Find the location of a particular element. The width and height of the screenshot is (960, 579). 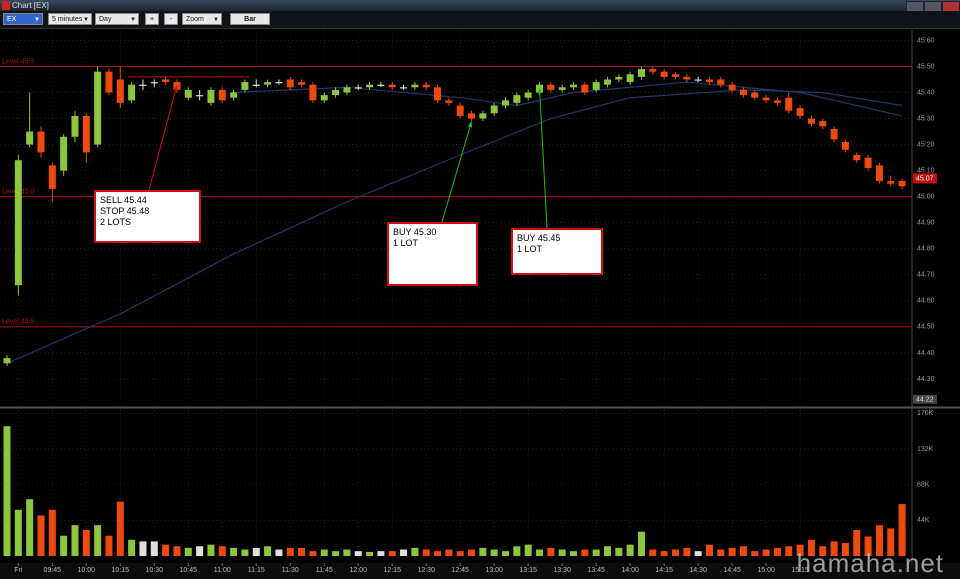

y-tick-label: 44.90 is located at coordinates (926, 223).